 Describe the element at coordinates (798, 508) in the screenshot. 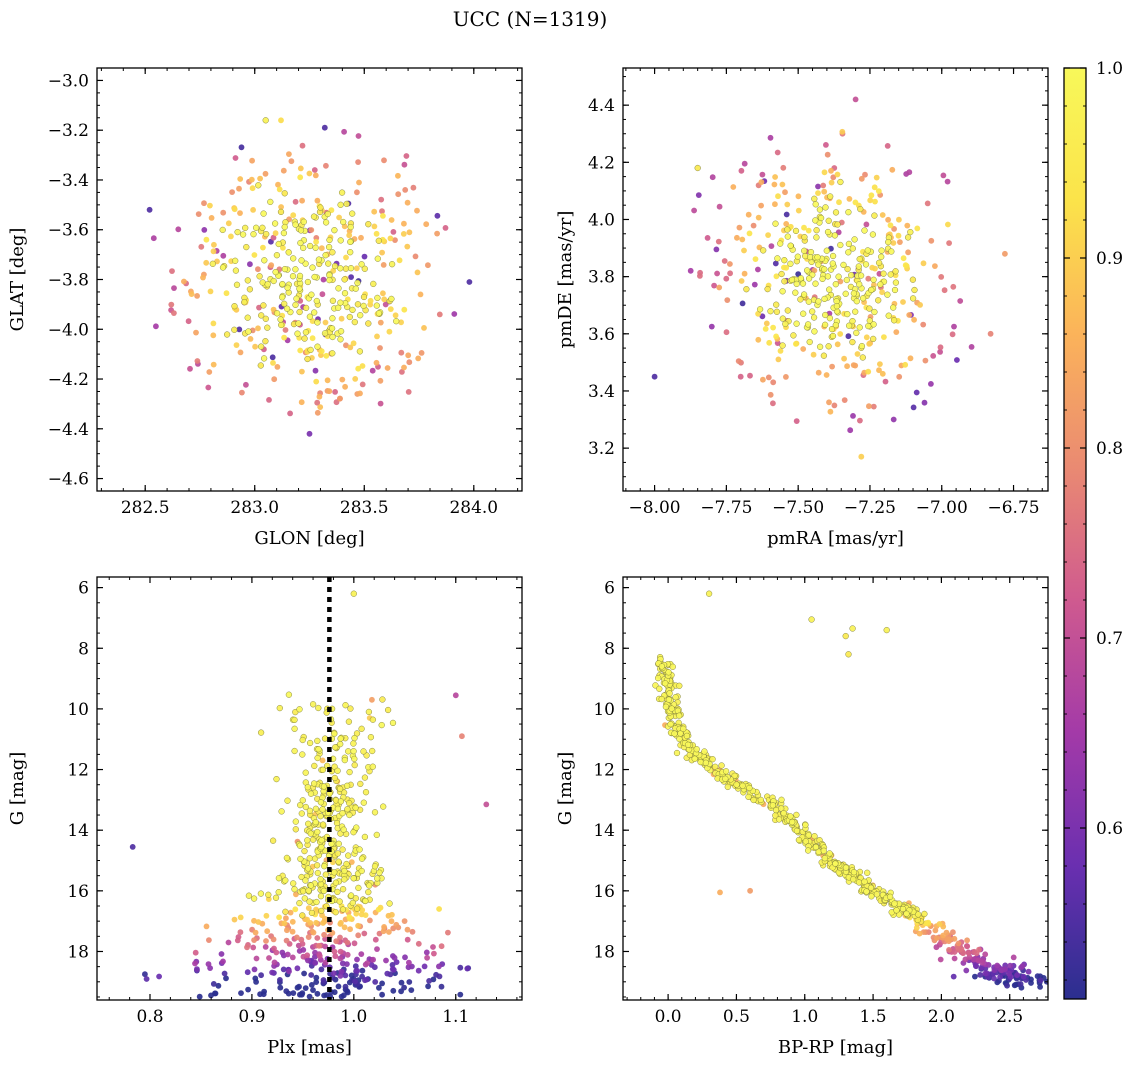

I see `x-tick-label: −7.50` at that location.